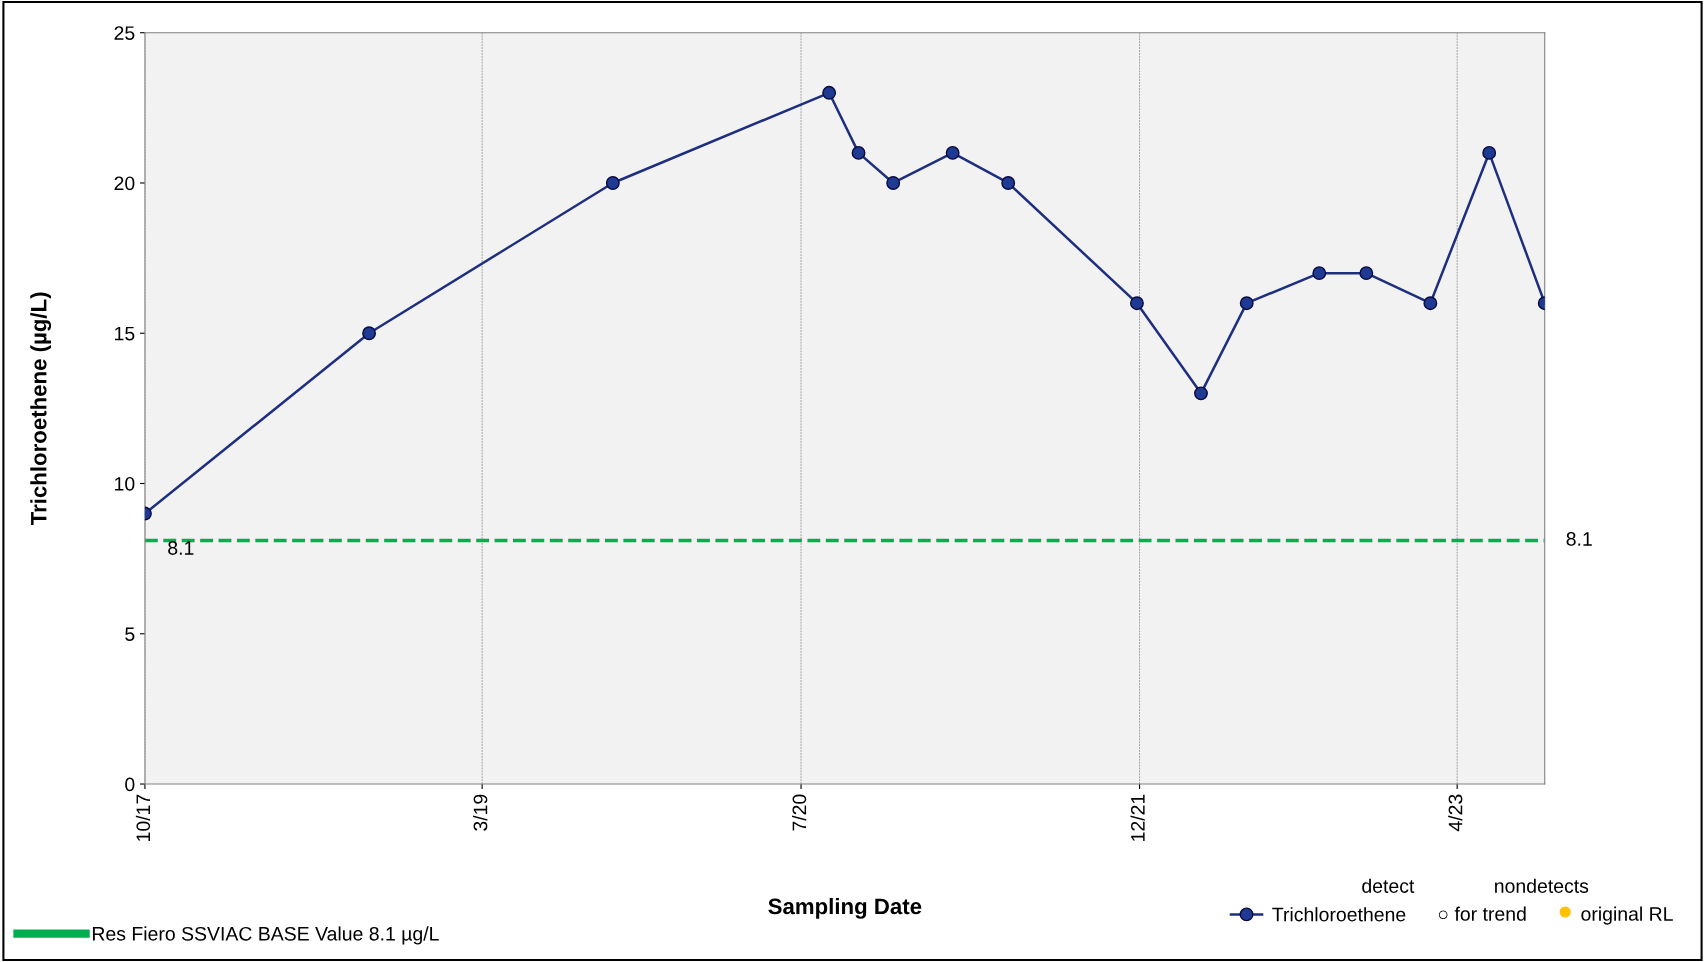 The image size is (1705, 962). Describe the element at coordinates (143, 817) in the screenshot. I see `x-tick-label: 10/17` at that location.